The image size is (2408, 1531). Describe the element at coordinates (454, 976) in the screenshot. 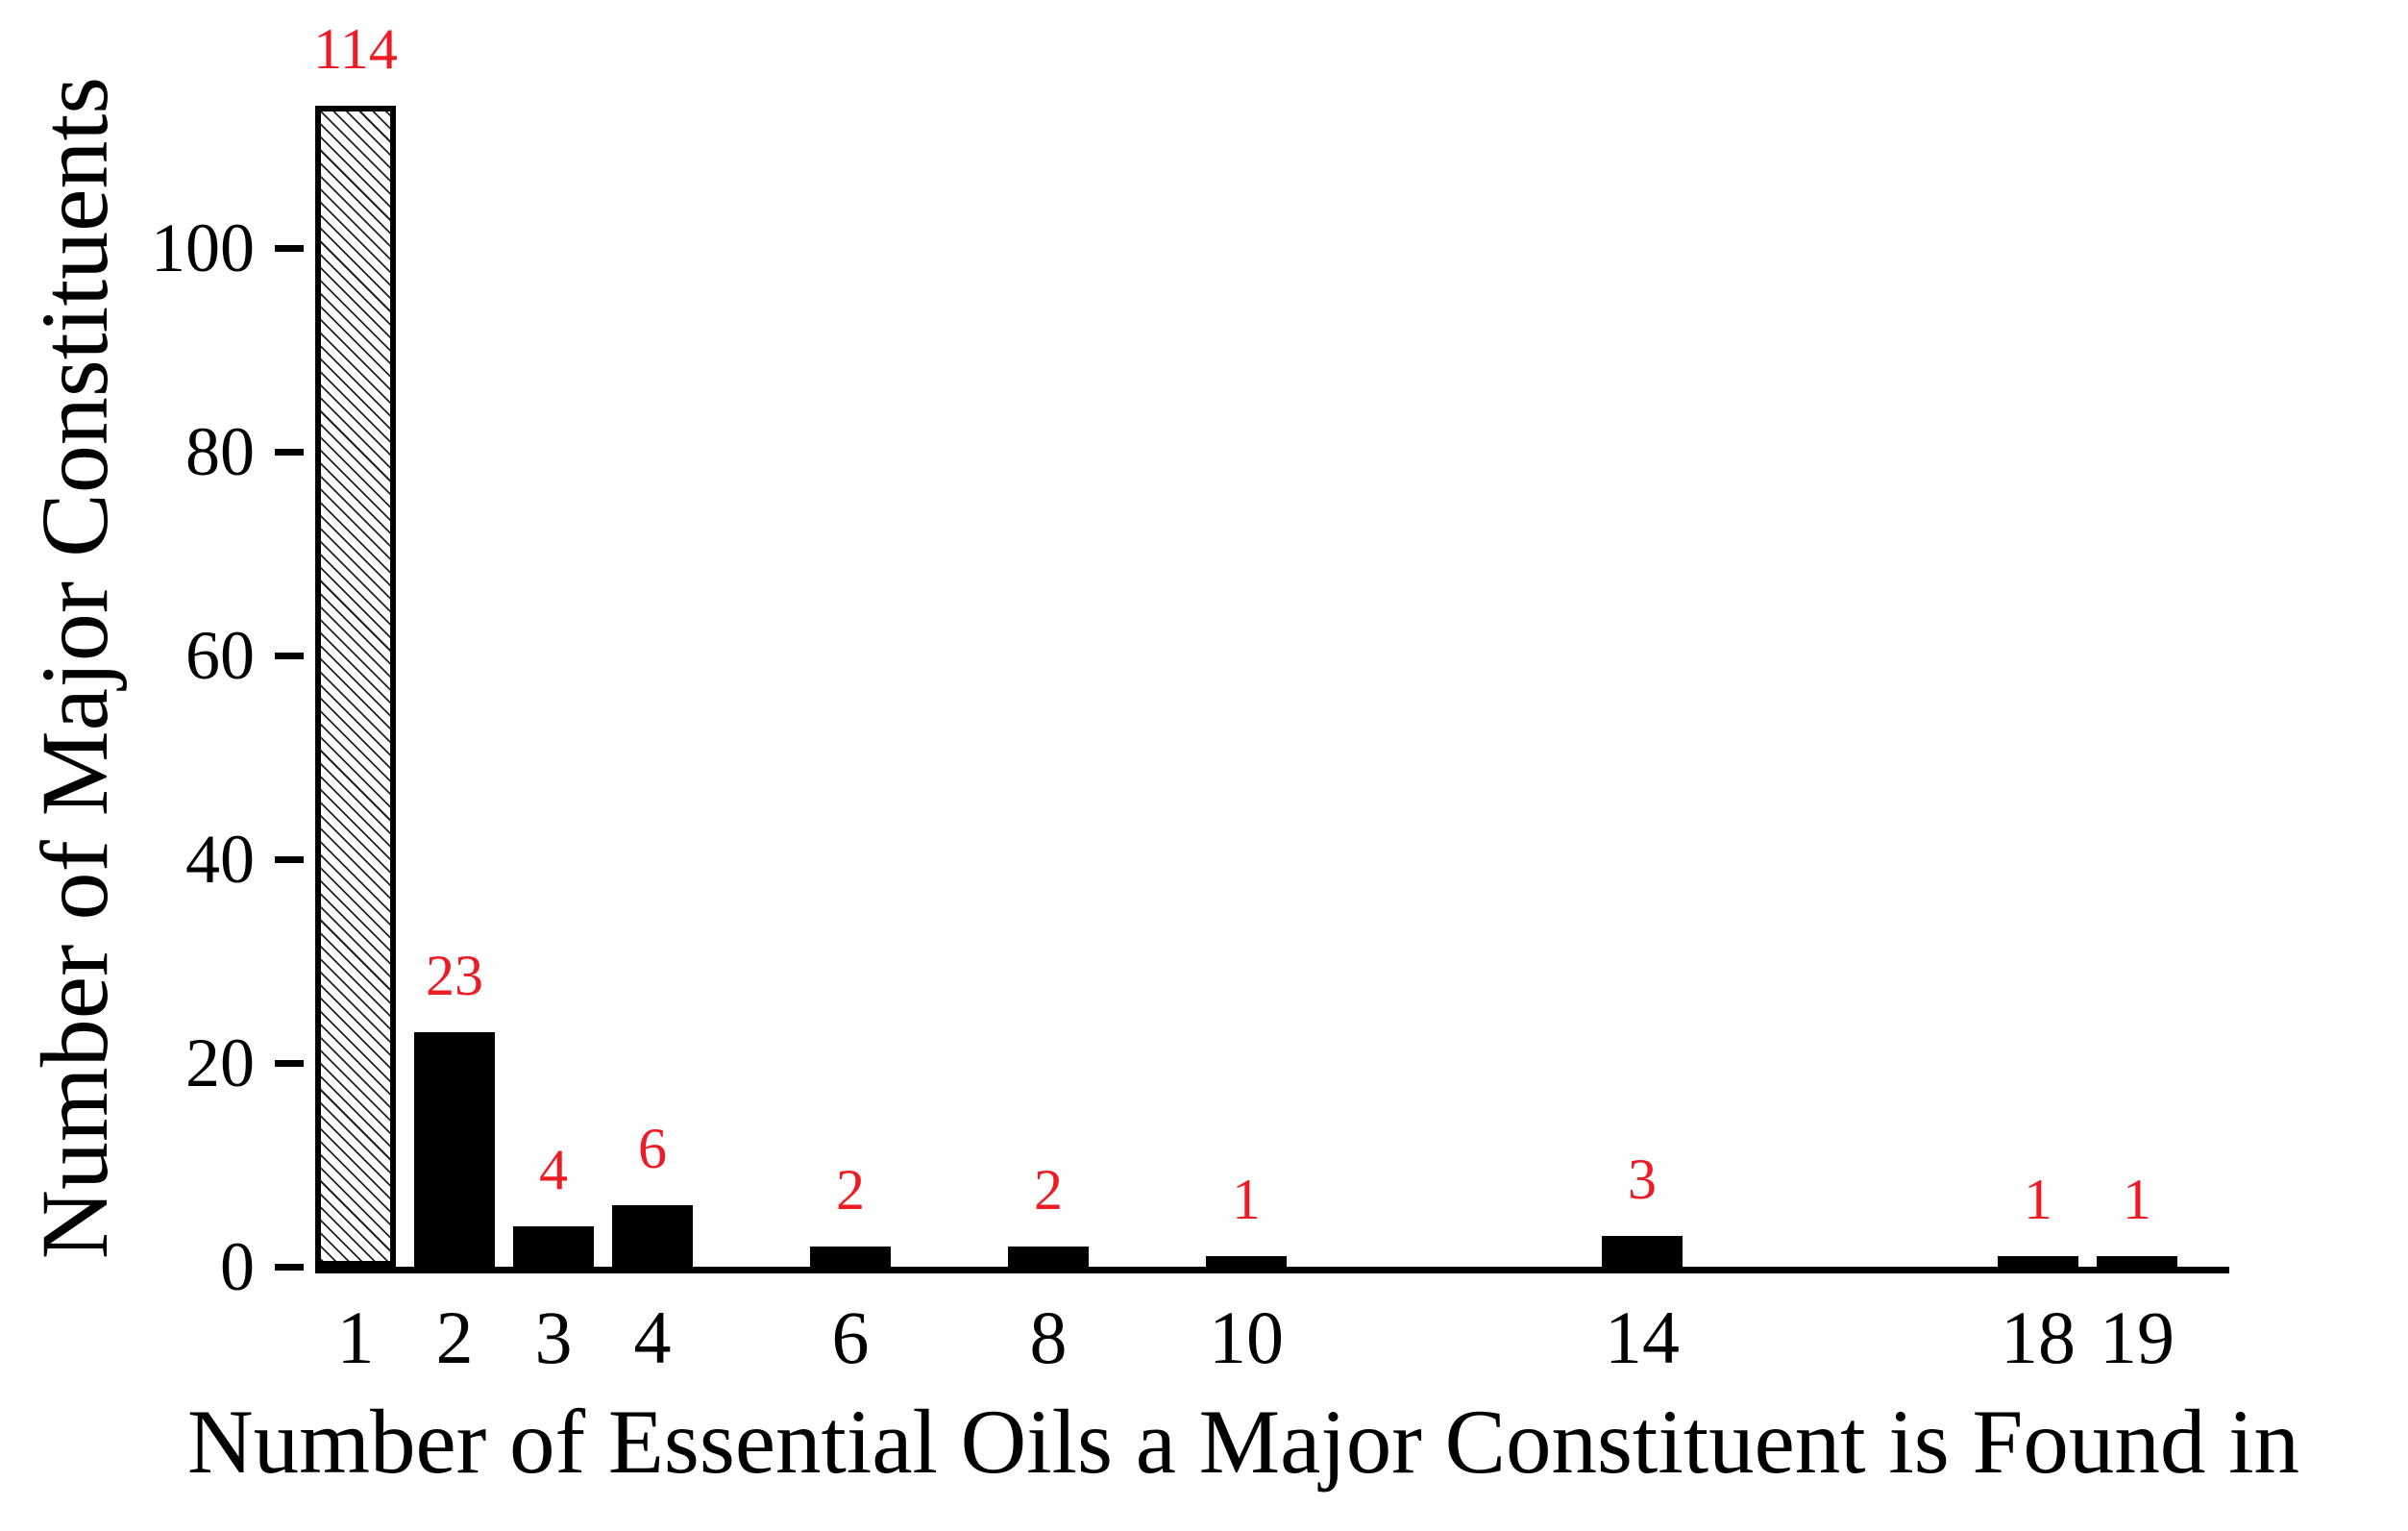

I see `bar-value-label: 23` at that location.